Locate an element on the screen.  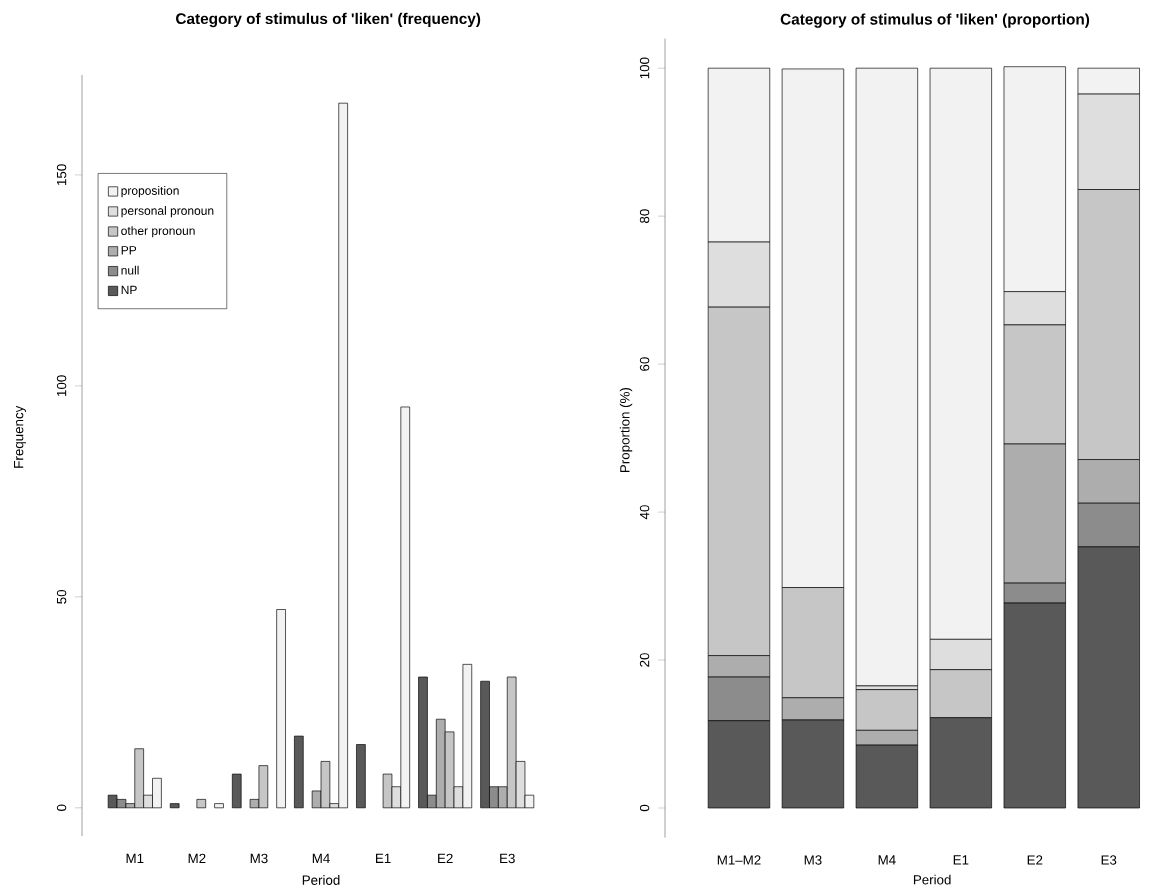
y-axis-title: Frequency is located at coordinates (20, 436).